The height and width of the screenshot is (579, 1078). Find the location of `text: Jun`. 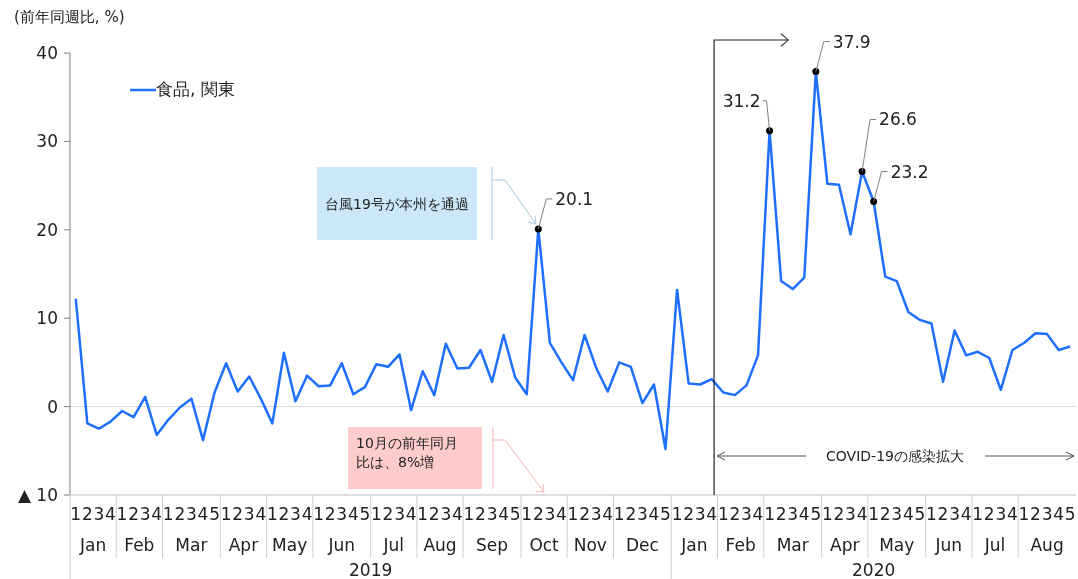

text: Jun is located at coordinates (948, 545).